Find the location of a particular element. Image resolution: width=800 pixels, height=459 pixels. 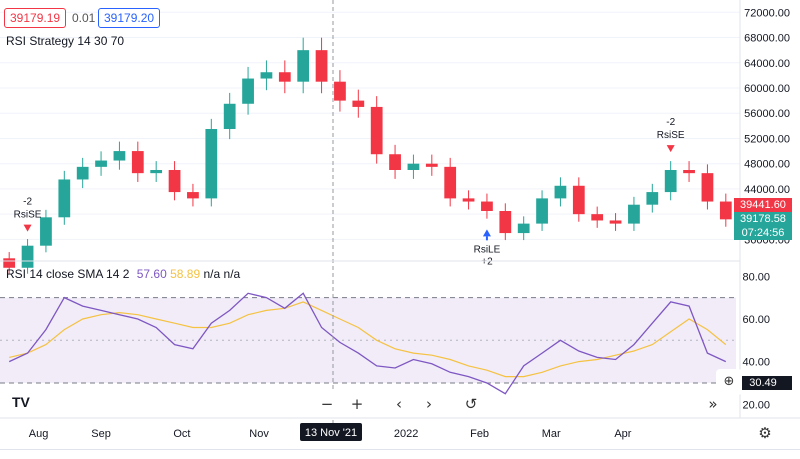

scroll-to-realtime-button: » is located at coordinates (713, 404).